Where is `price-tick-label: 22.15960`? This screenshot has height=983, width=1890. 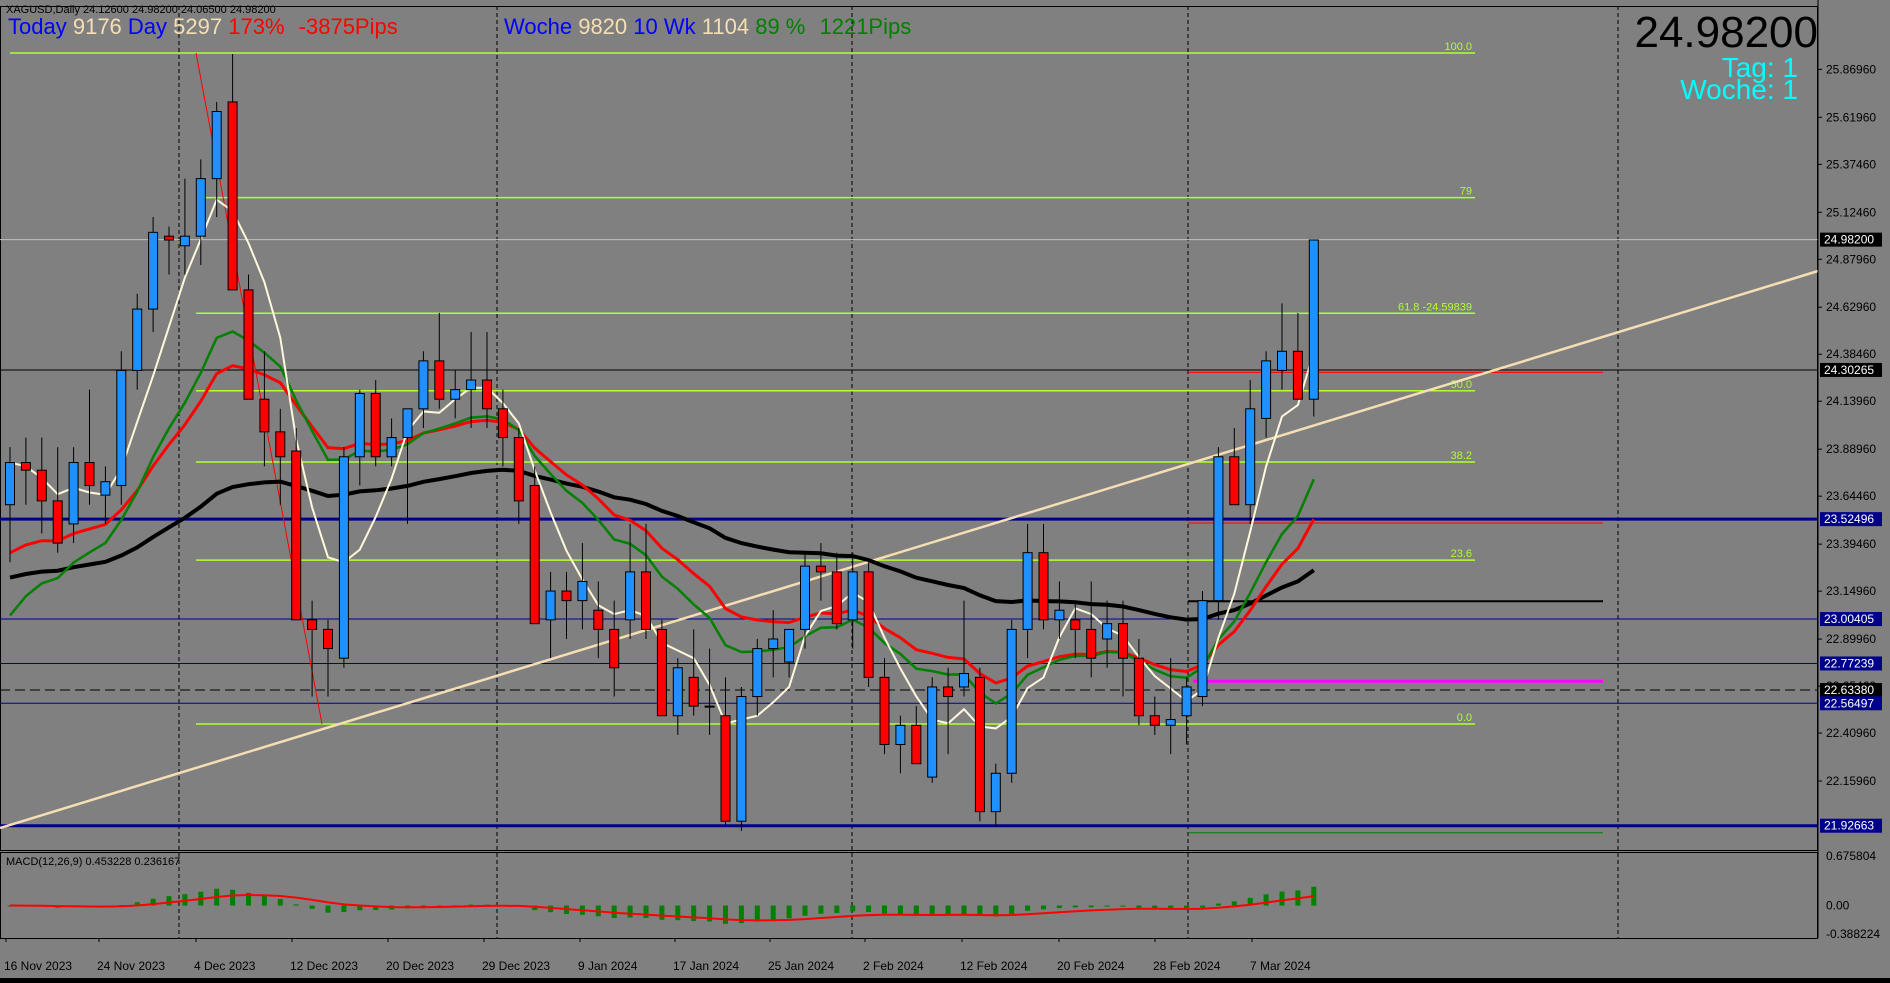 price-tick-label: 22.15960 is located at coordinates (1851, 781).